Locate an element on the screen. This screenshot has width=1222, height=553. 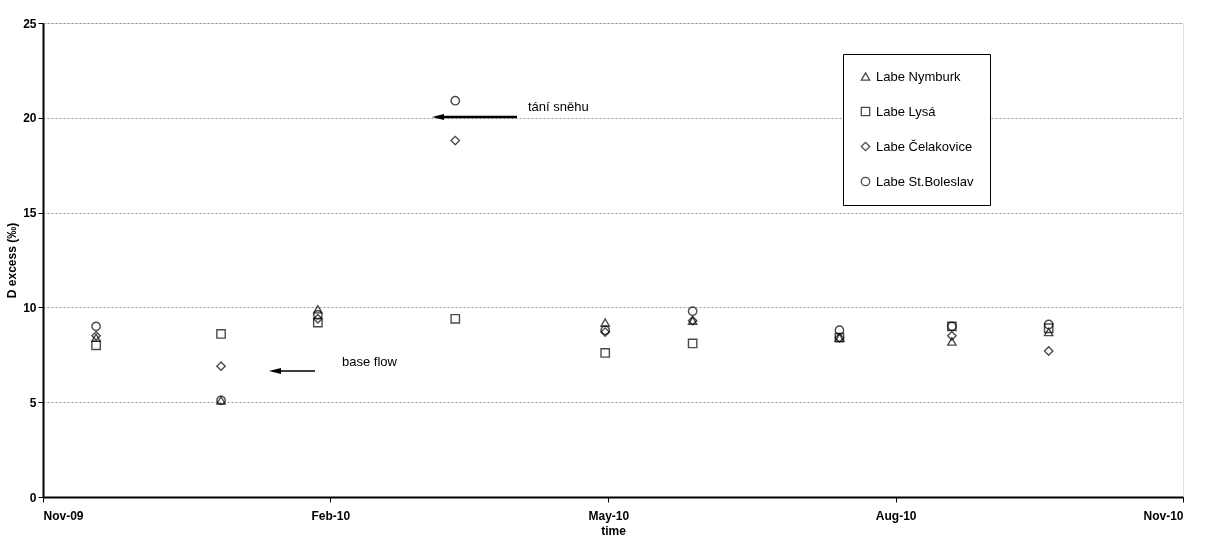
y-tick-label: 20 is located at coordinates (30, 118).